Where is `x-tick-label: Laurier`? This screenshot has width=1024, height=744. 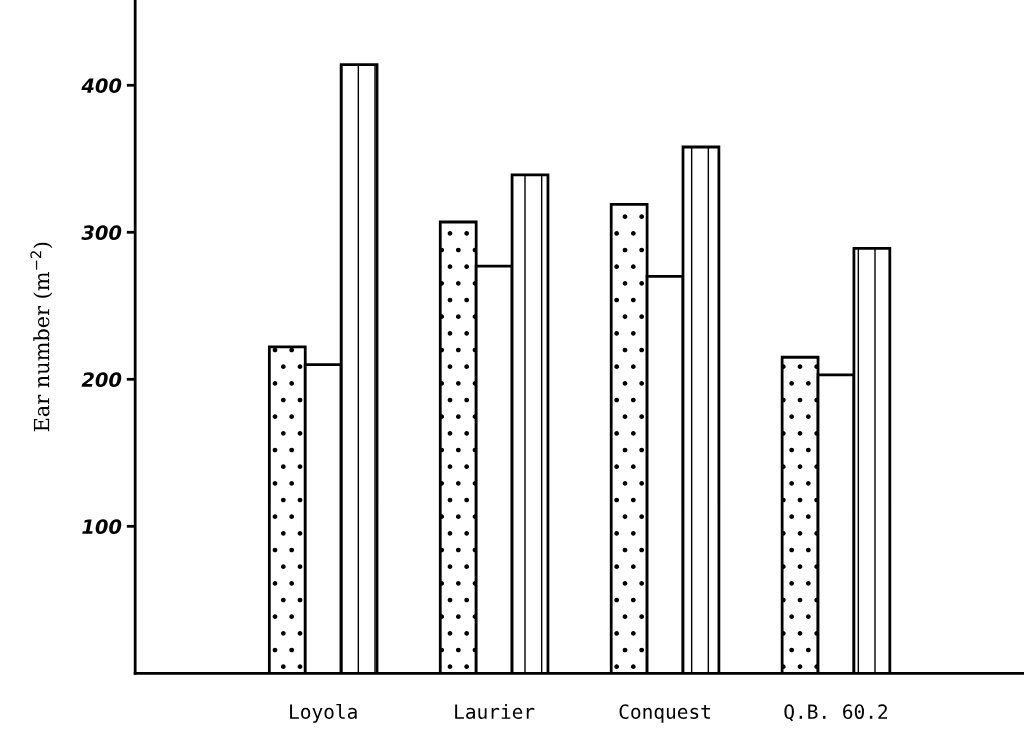 x-tick-label: Laurier is located at coordinates (495, 711).